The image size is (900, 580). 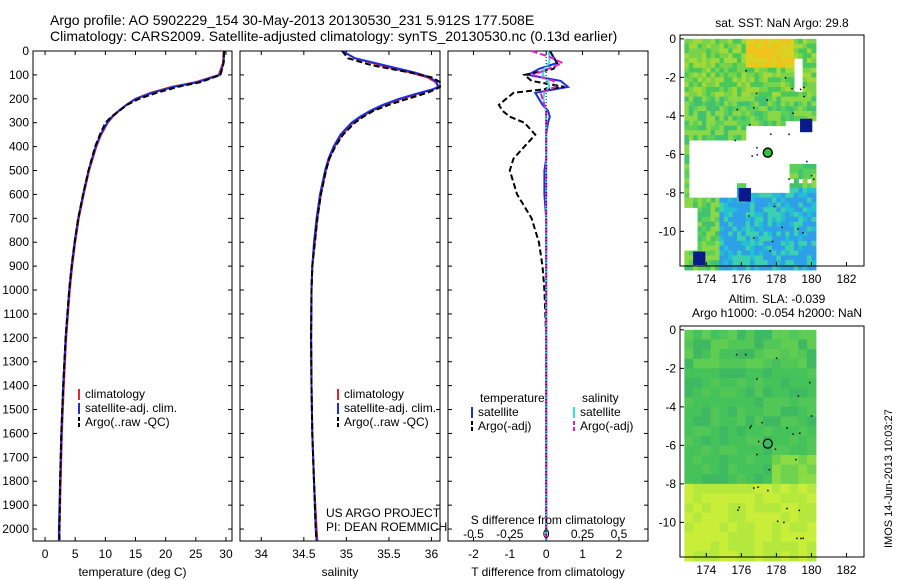 I want to click on x-axis-label-differences: T difference from climatology, so click(x=548, y=572).